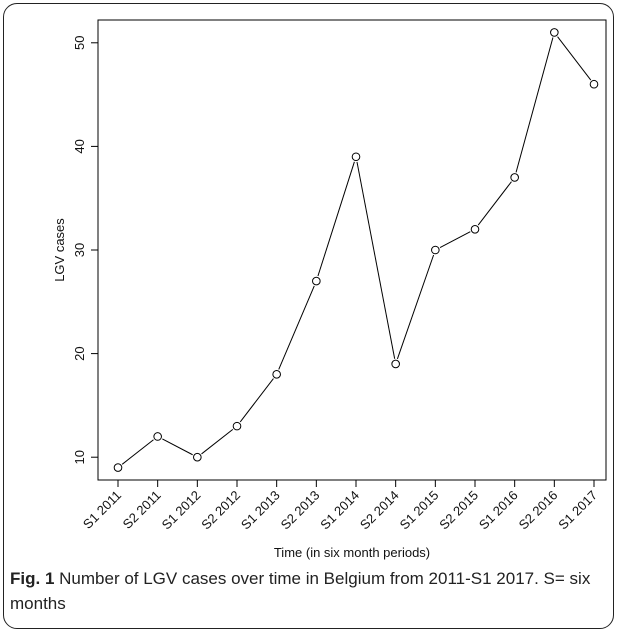 This screenshot has width=621, height=636. What do you see at coordinates (59, 250) in the screenshot?
I see `y-axis-label: LGV cases` at bounding box center [59, 250].